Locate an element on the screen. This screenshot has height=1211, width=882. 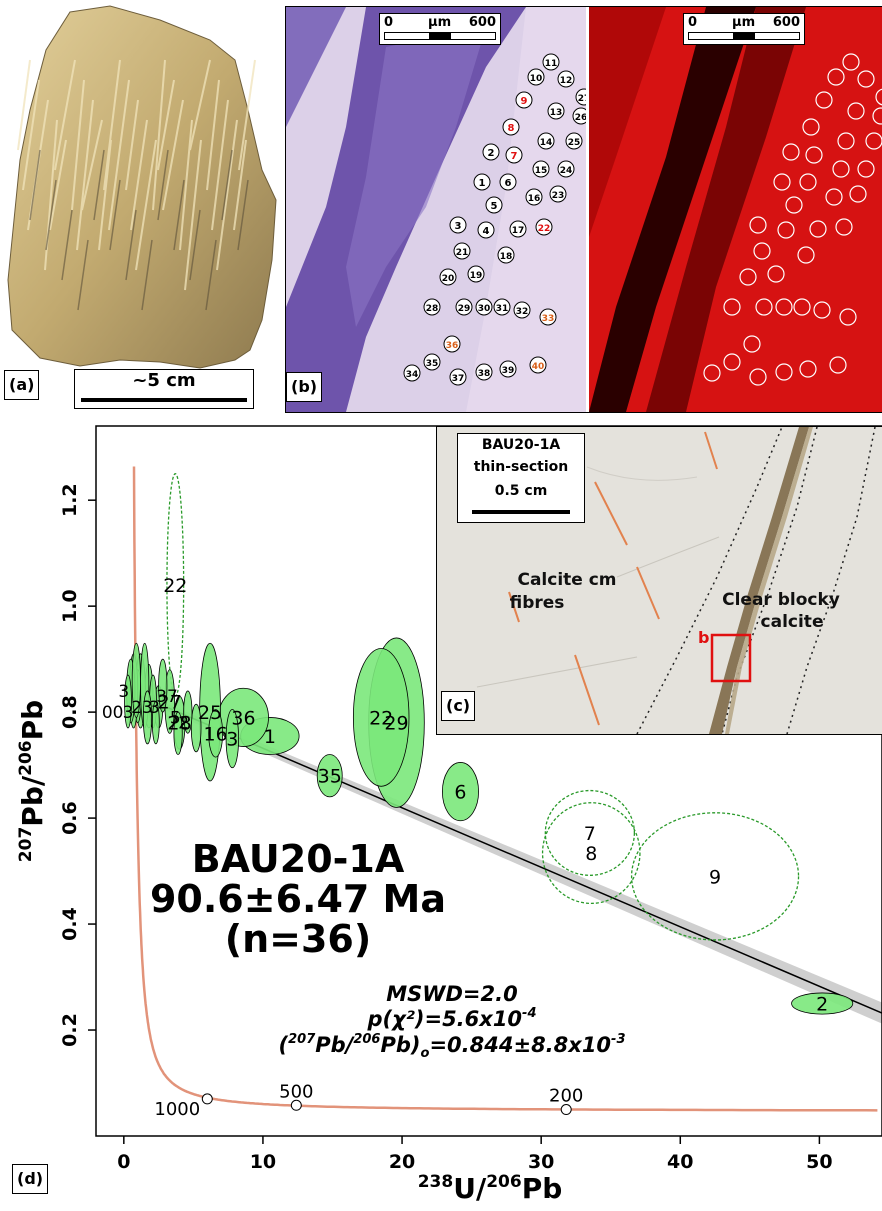
stat-mswd: MSWD=2.0 is located at coordinates (451, 994).